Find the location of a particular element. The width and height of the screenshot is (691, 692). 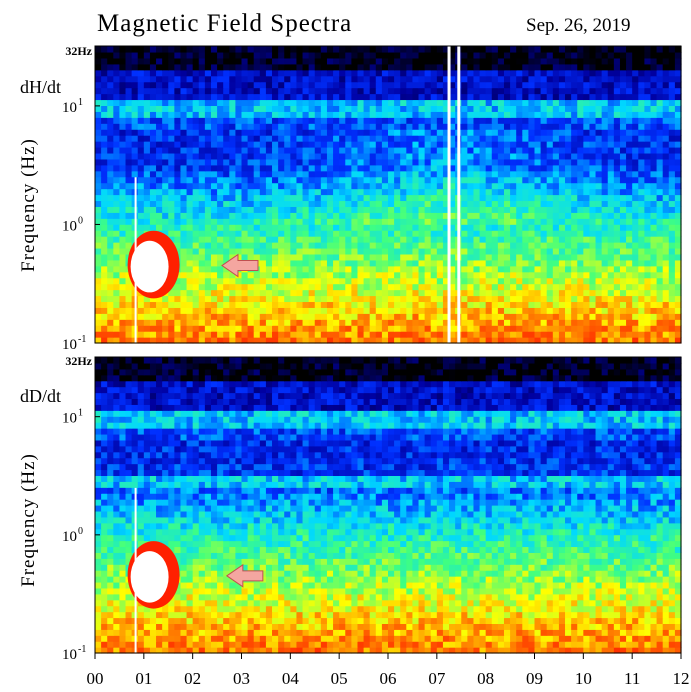

y-tick-exponent: -1 is located at coordinates (82, 339).